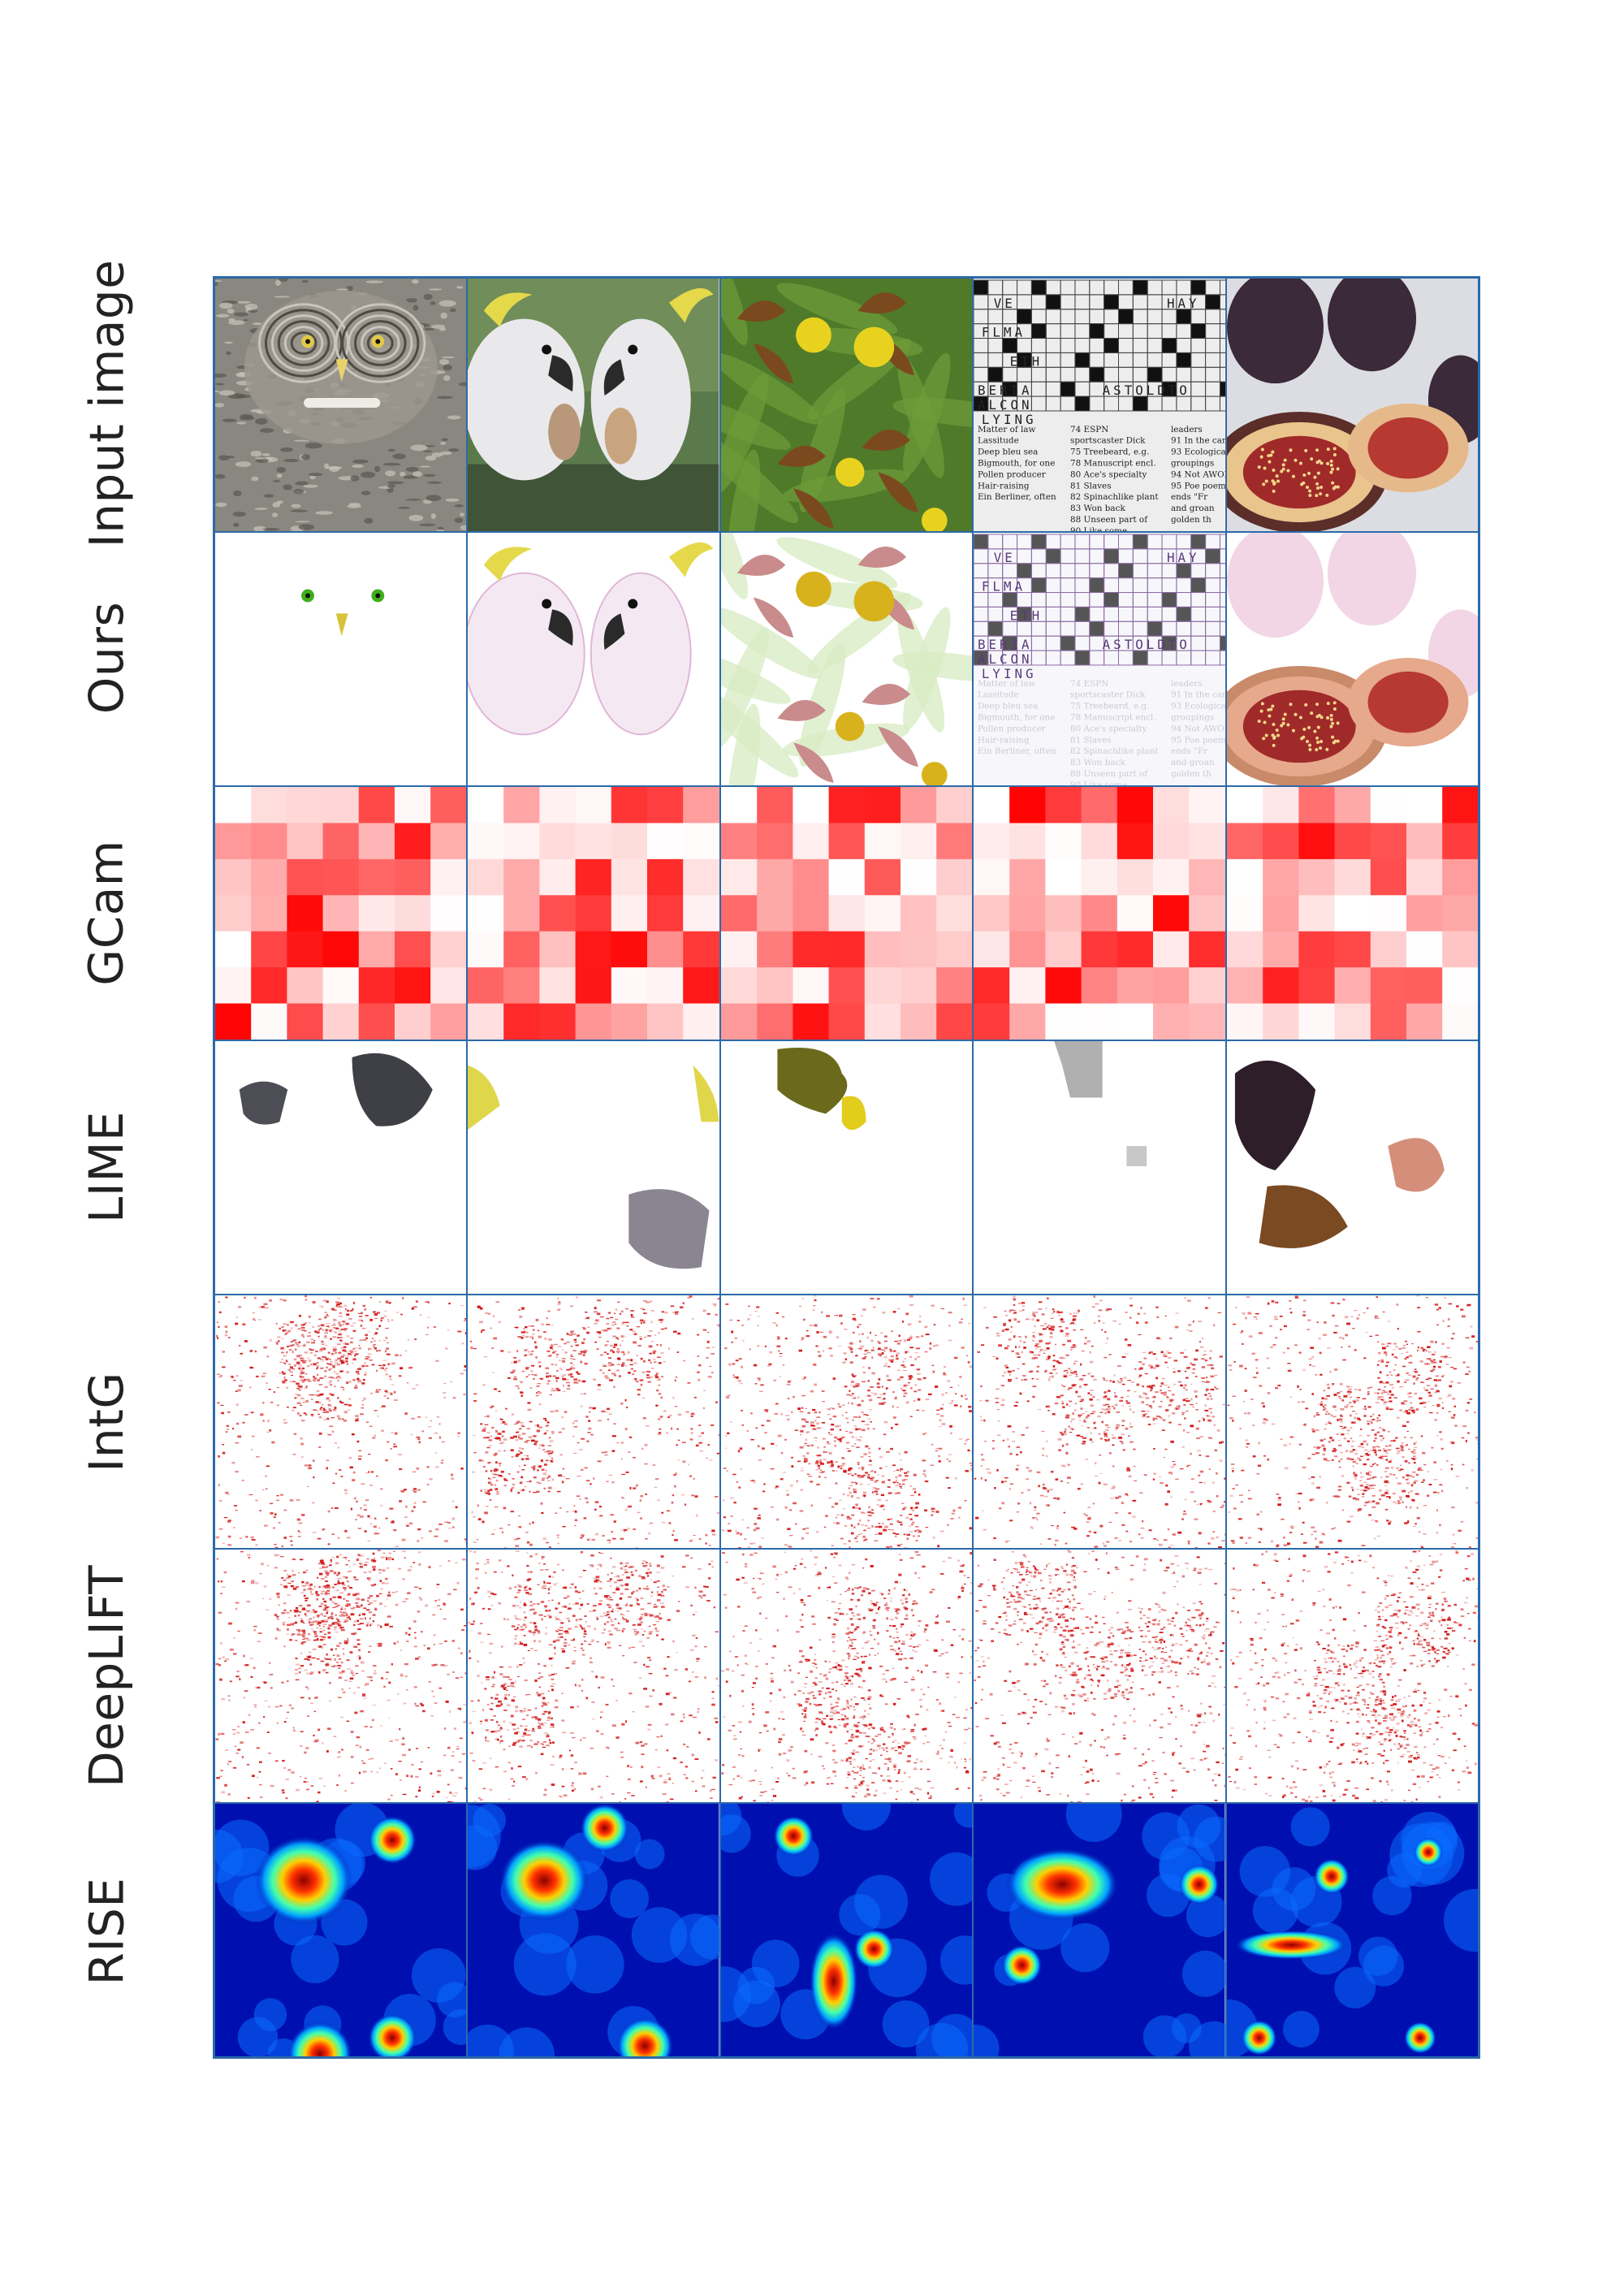 The image size is (1624, 2274). I want to click on crossword-clue: golden th, so click(1192, 774).